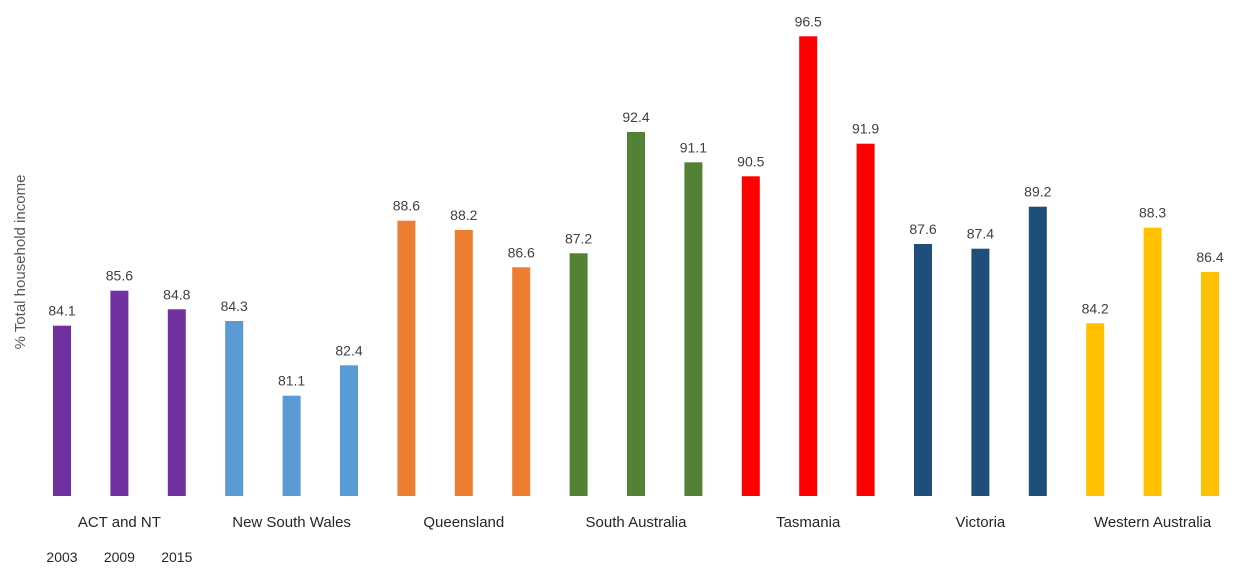 This screenshot has width=1236, height=570. I want to click on year-label-0: 2003, so click(61, 557).